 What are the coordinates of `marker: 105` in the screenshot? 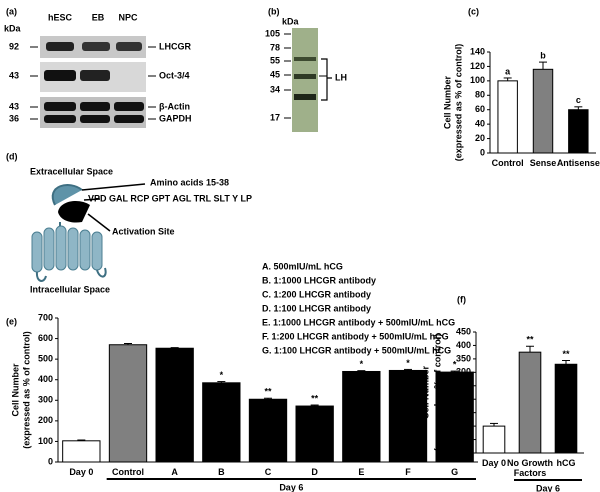 It's located at (272, 33).